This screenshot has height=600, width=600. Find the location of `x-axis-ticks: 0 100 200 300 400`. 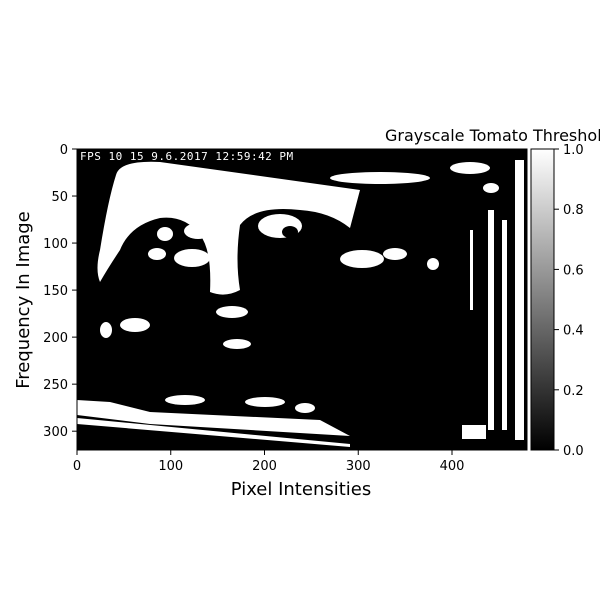

x-axis-ticks: 0 100 200 300 400 is located at coordinates (269, 462).